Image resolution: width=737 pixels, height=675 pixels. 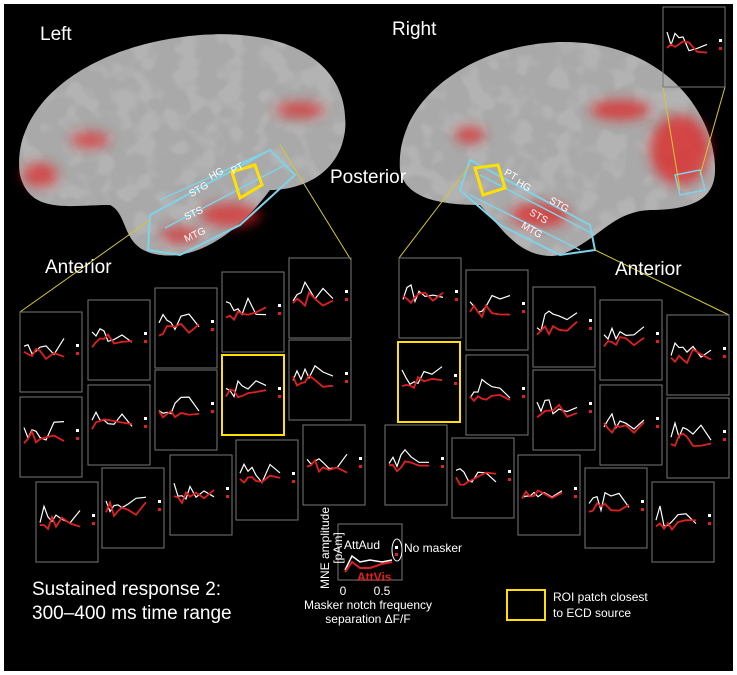 I want to click on left-brain, so click(x=182, y=145).